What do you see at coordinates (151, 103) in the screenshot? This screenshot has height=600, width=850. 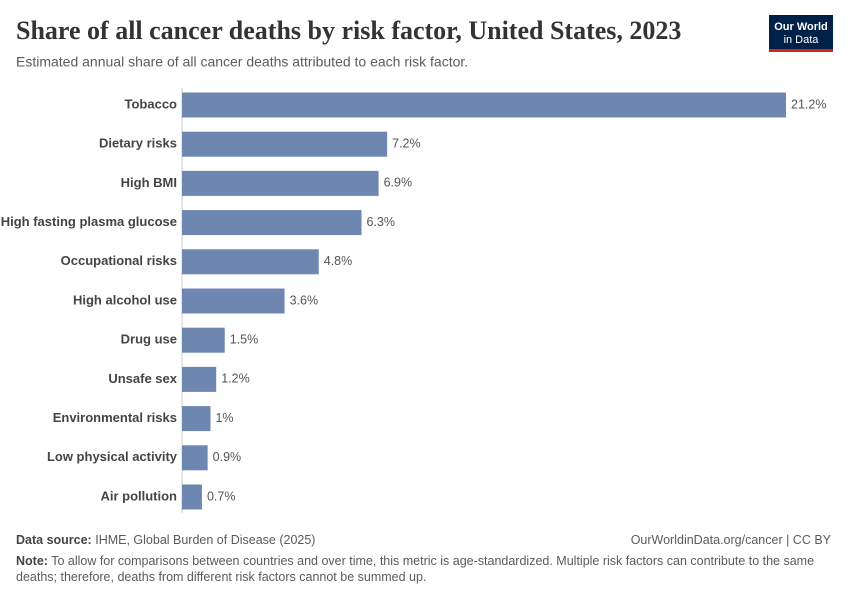 I see `y-tick-label: Tobacco` at bounding box center [151, 103].